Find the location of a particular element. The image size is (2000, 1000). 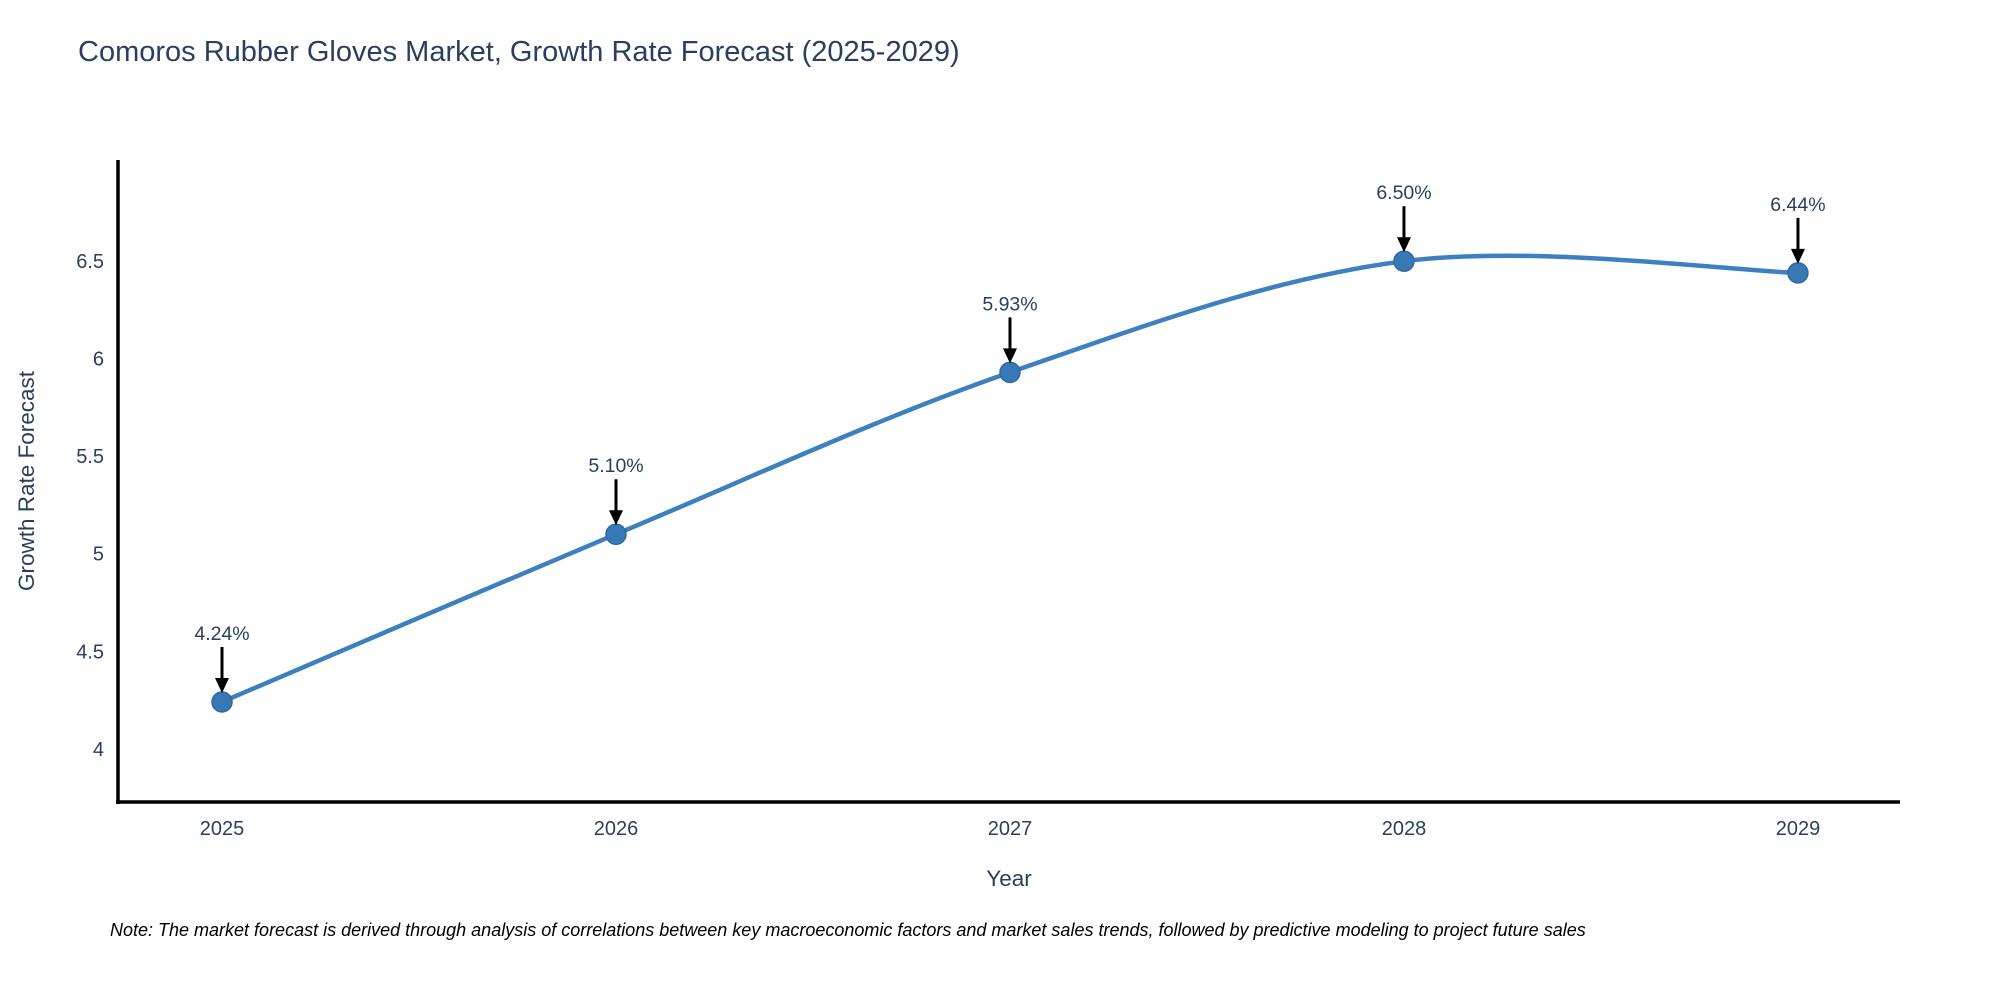

y-tick-label: 4.5 is located at coordinates (90, 652).